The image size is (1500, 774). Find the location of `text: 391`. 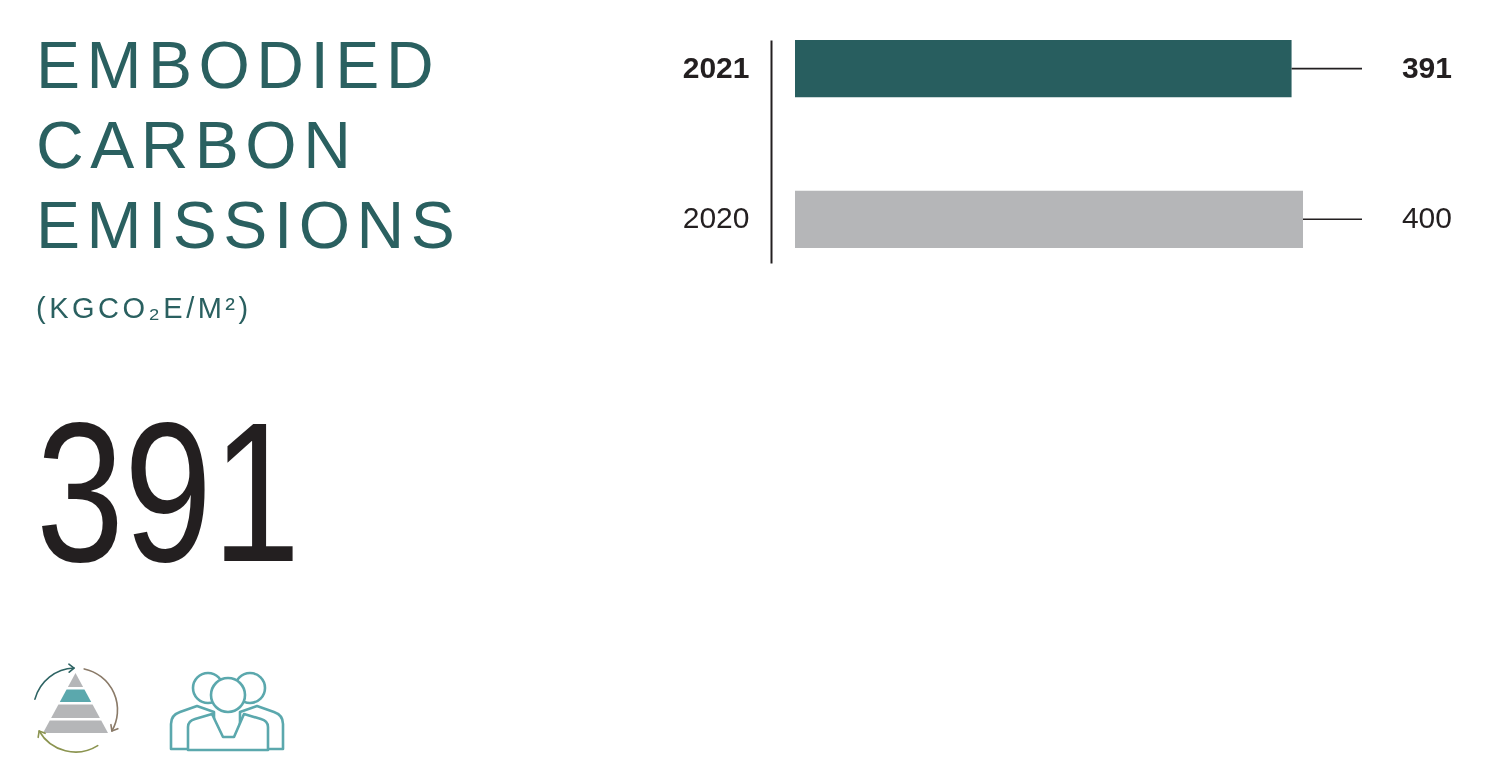

text: 391 is located at coordinates (168, 492).